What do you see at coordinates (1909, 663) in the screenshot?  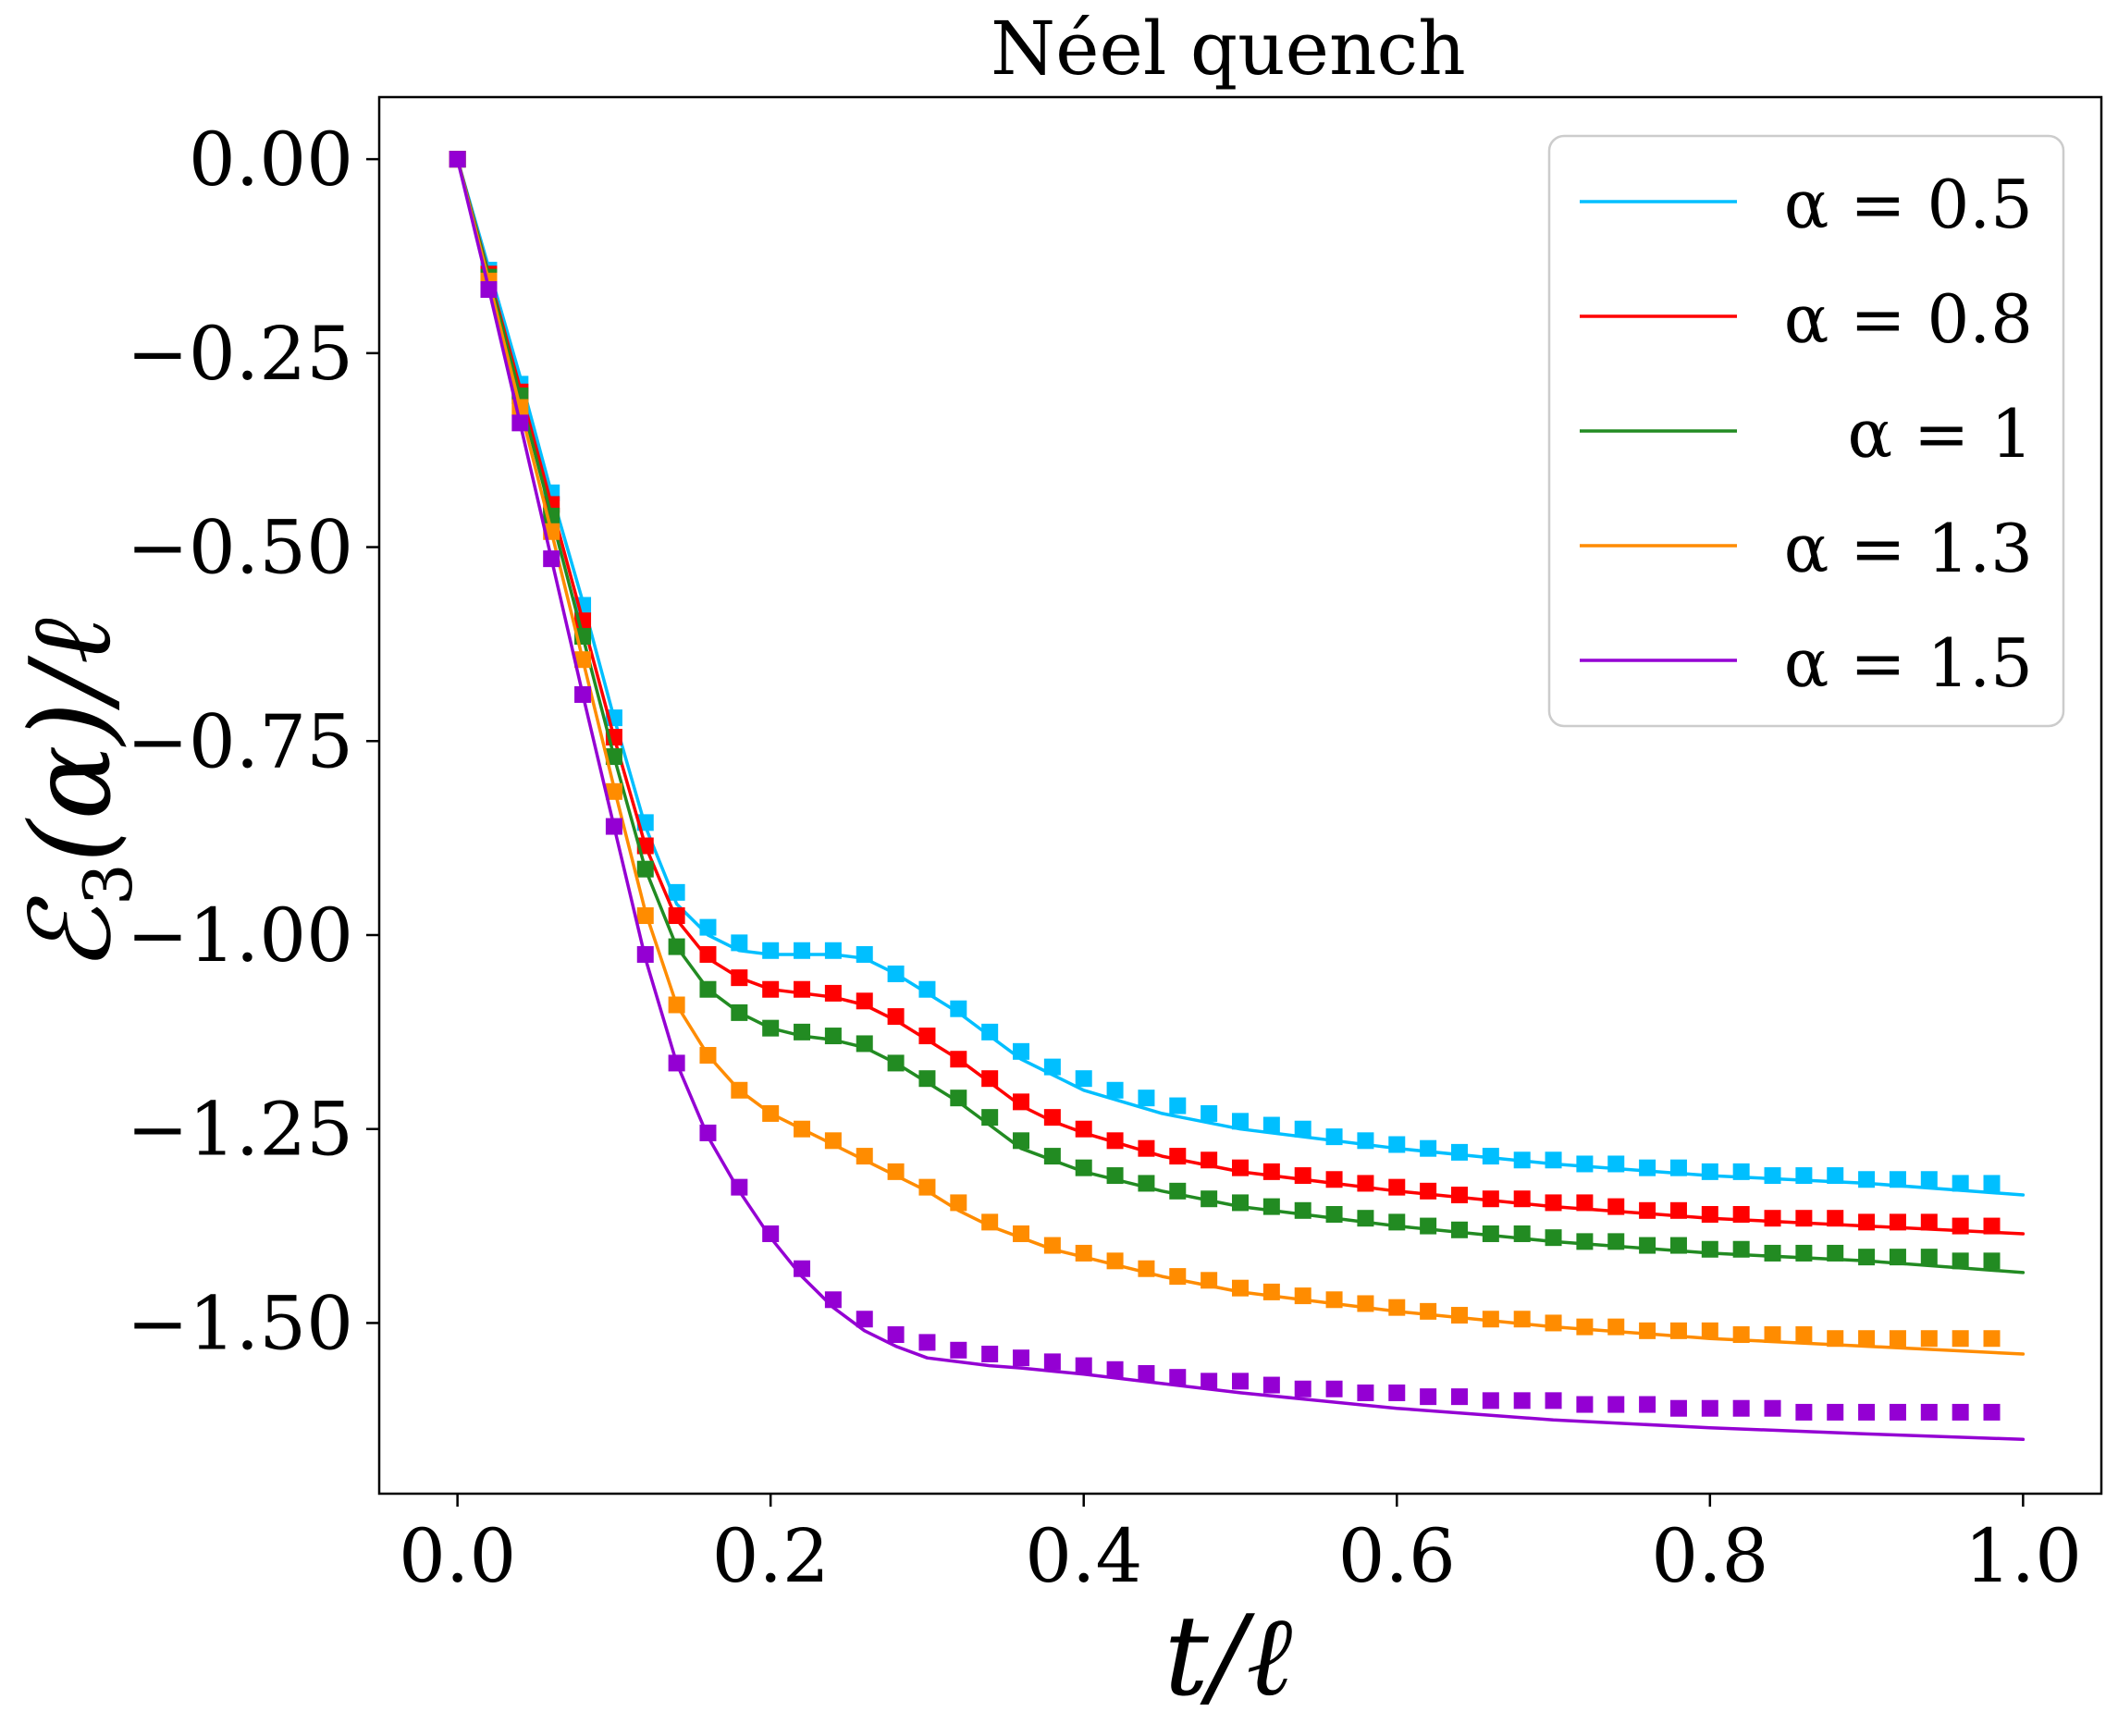 I see `legend-label: α = 1.5` at bounding box center [1909, 663].